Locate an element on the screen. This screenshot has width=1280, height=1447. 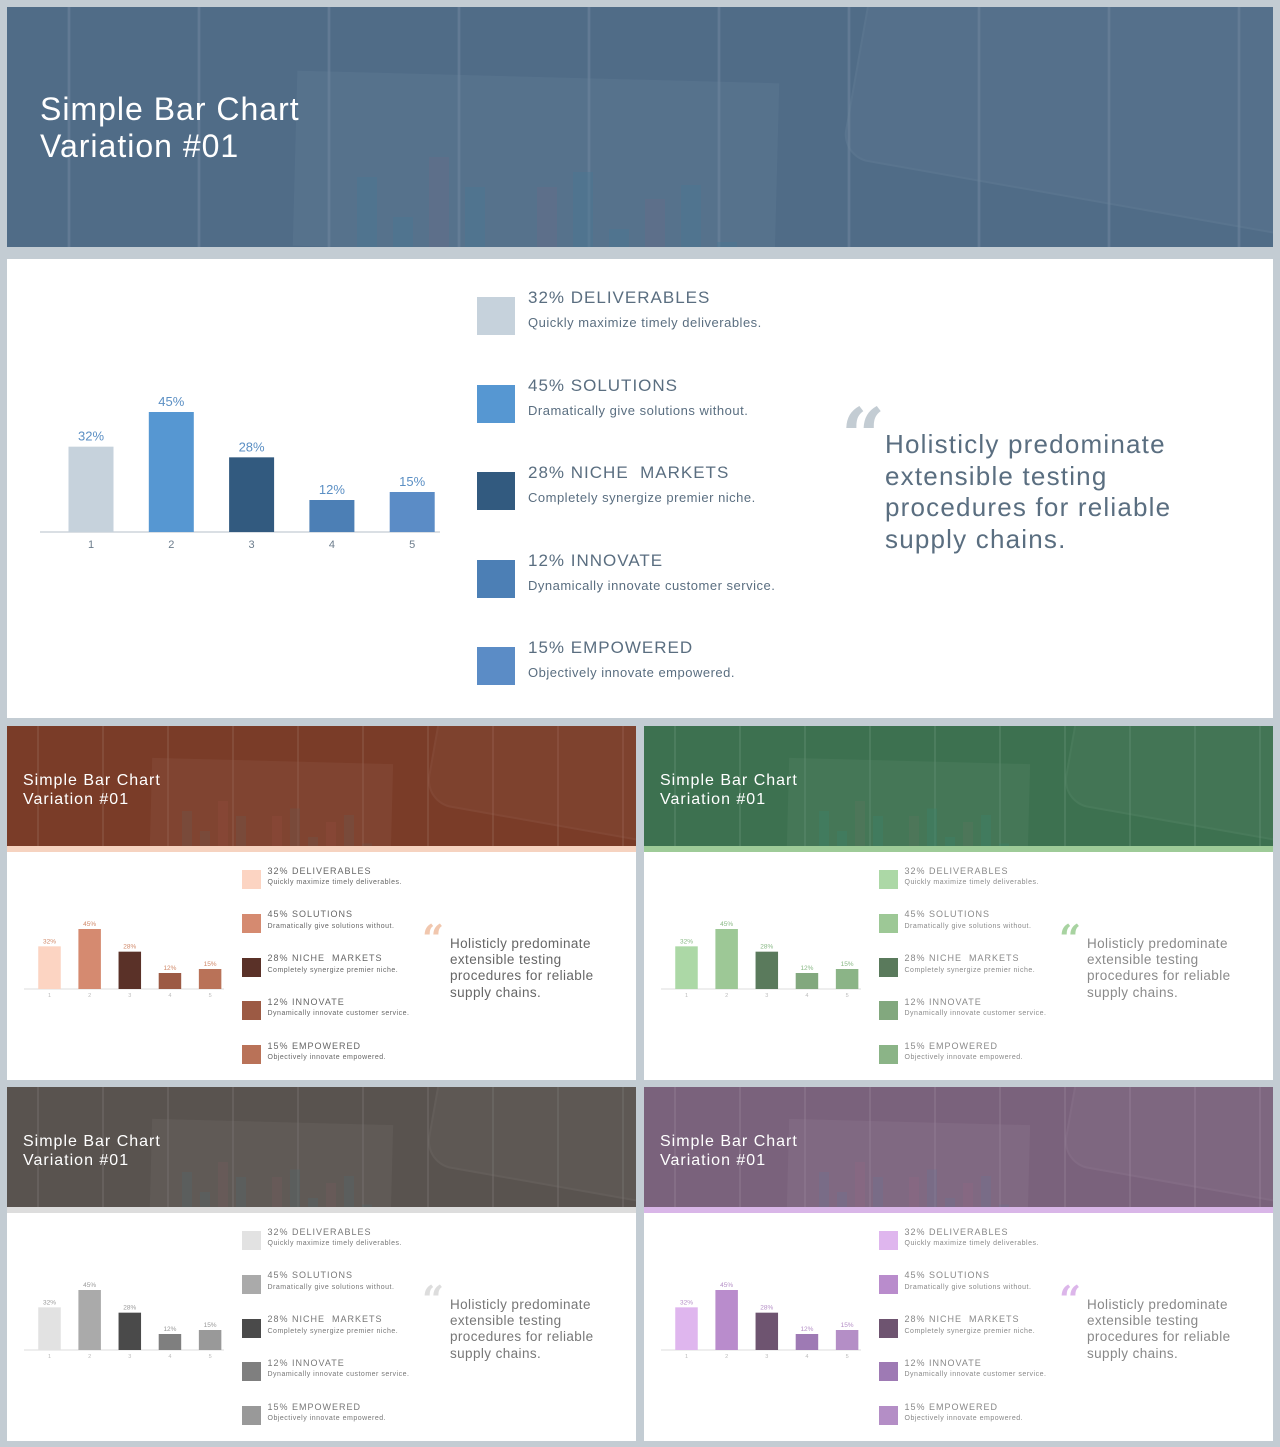
bar-chart: 32% 1 45% 2 28% 3 12% 4 15% 5 is located at coordinates (240, 472).